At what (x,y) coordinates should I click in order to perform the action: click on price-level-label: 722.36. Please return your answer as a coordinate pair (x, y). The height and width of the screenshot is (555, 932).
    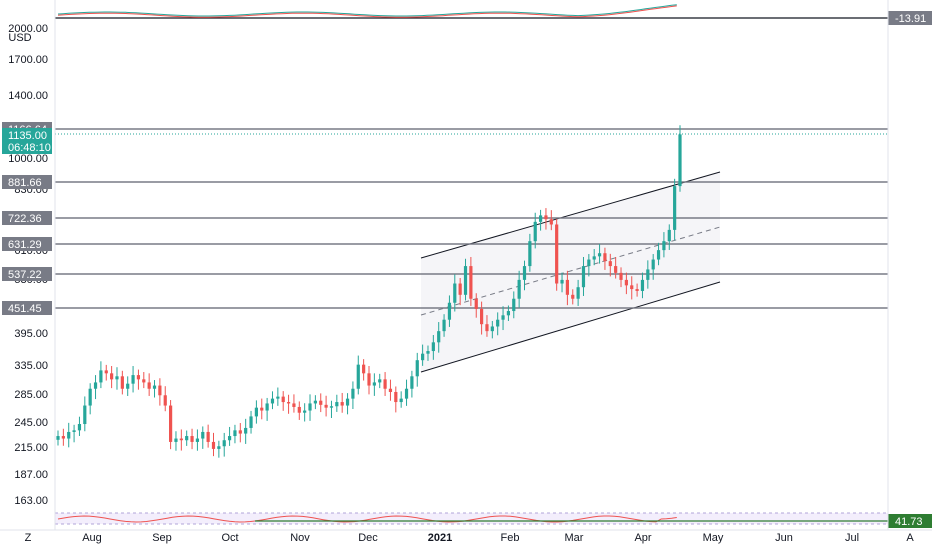
    Looking at the image, I should click on (25, 219).